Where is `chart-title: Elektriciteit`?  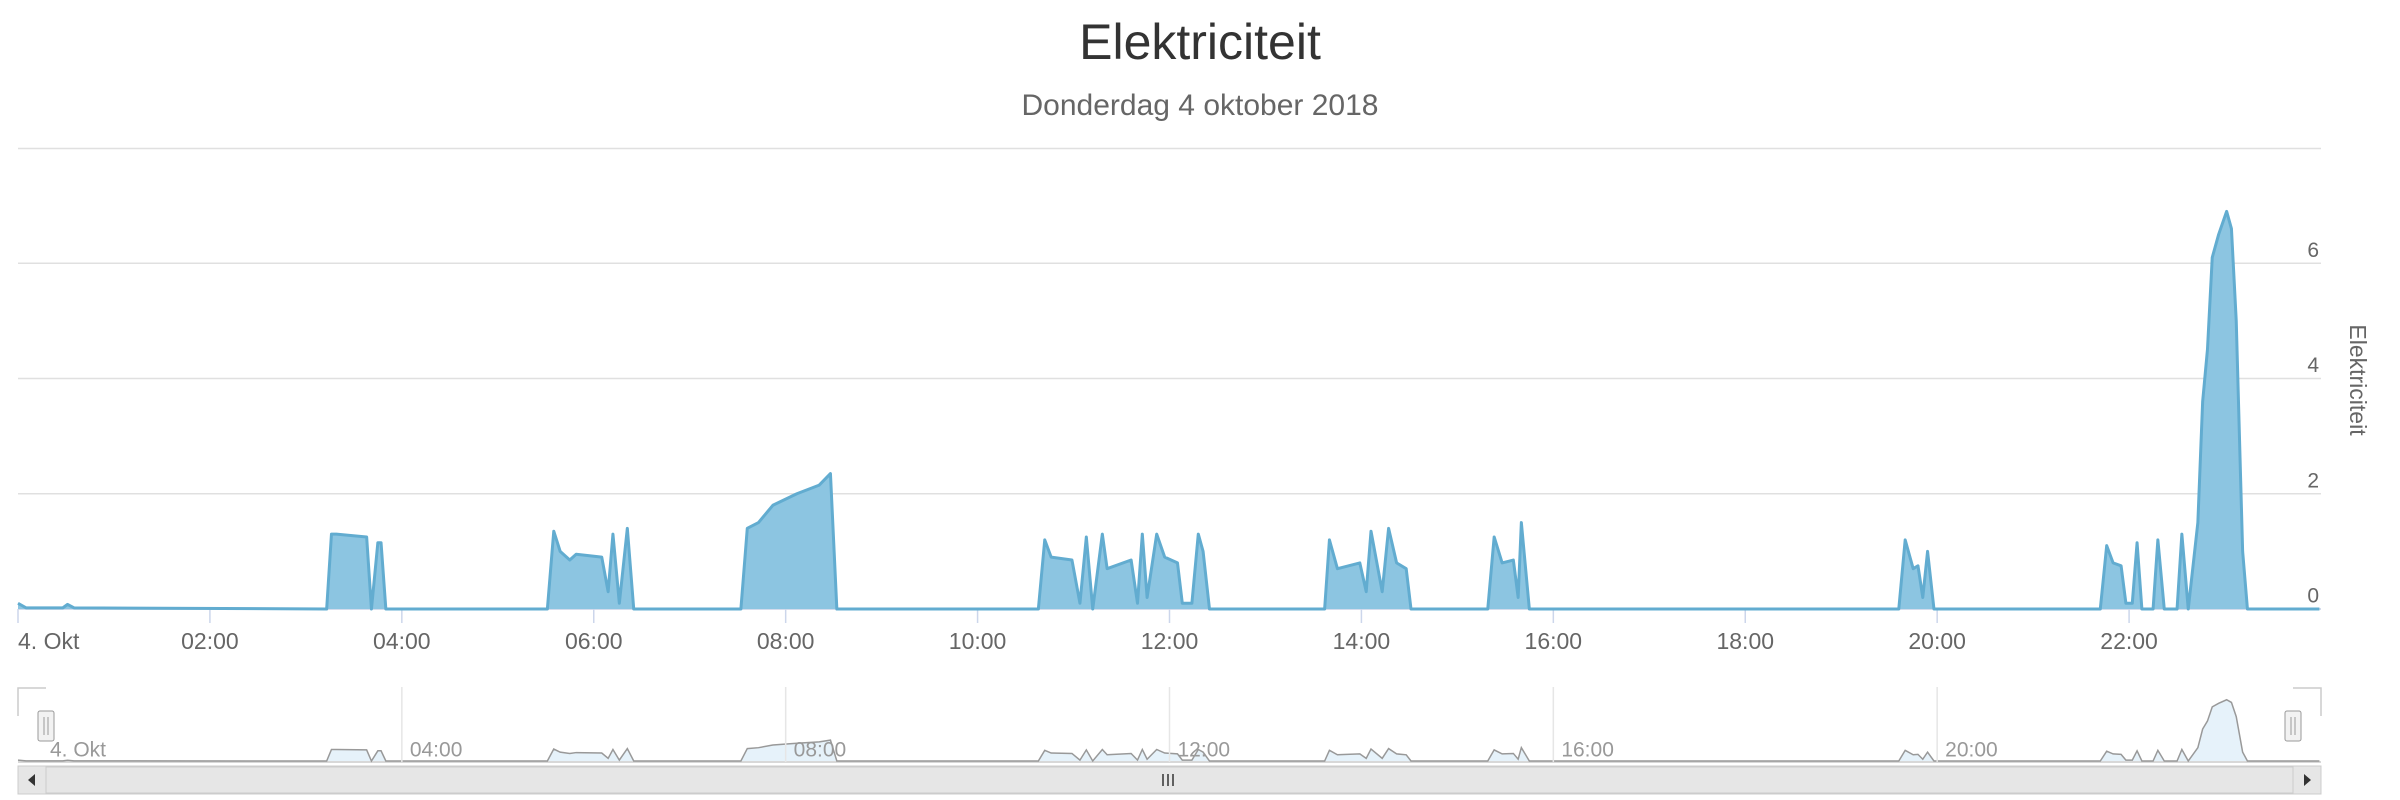 chart-title: Elektriciteit is located at coordinates (1200, 42).